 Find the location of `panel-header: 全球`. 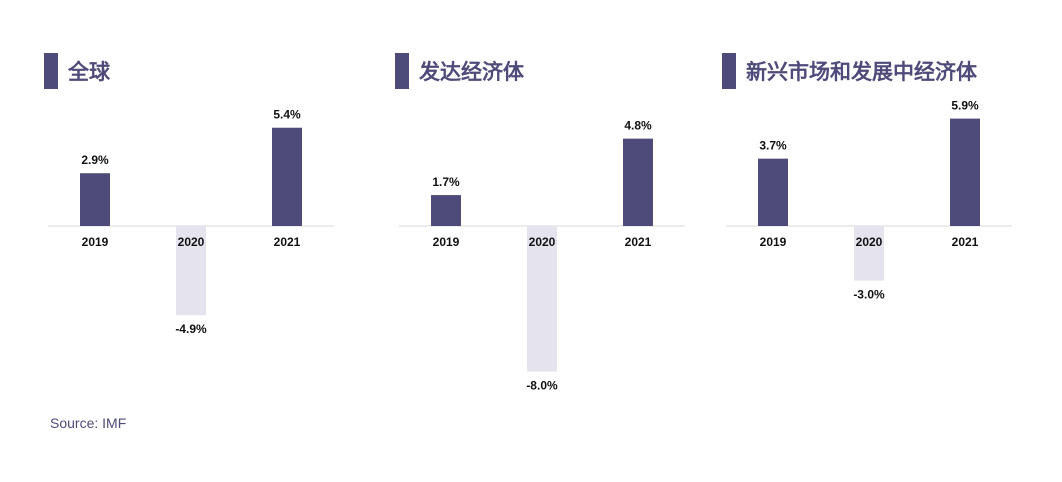

panel-header: 全球 is located at coordinates (77, 71).